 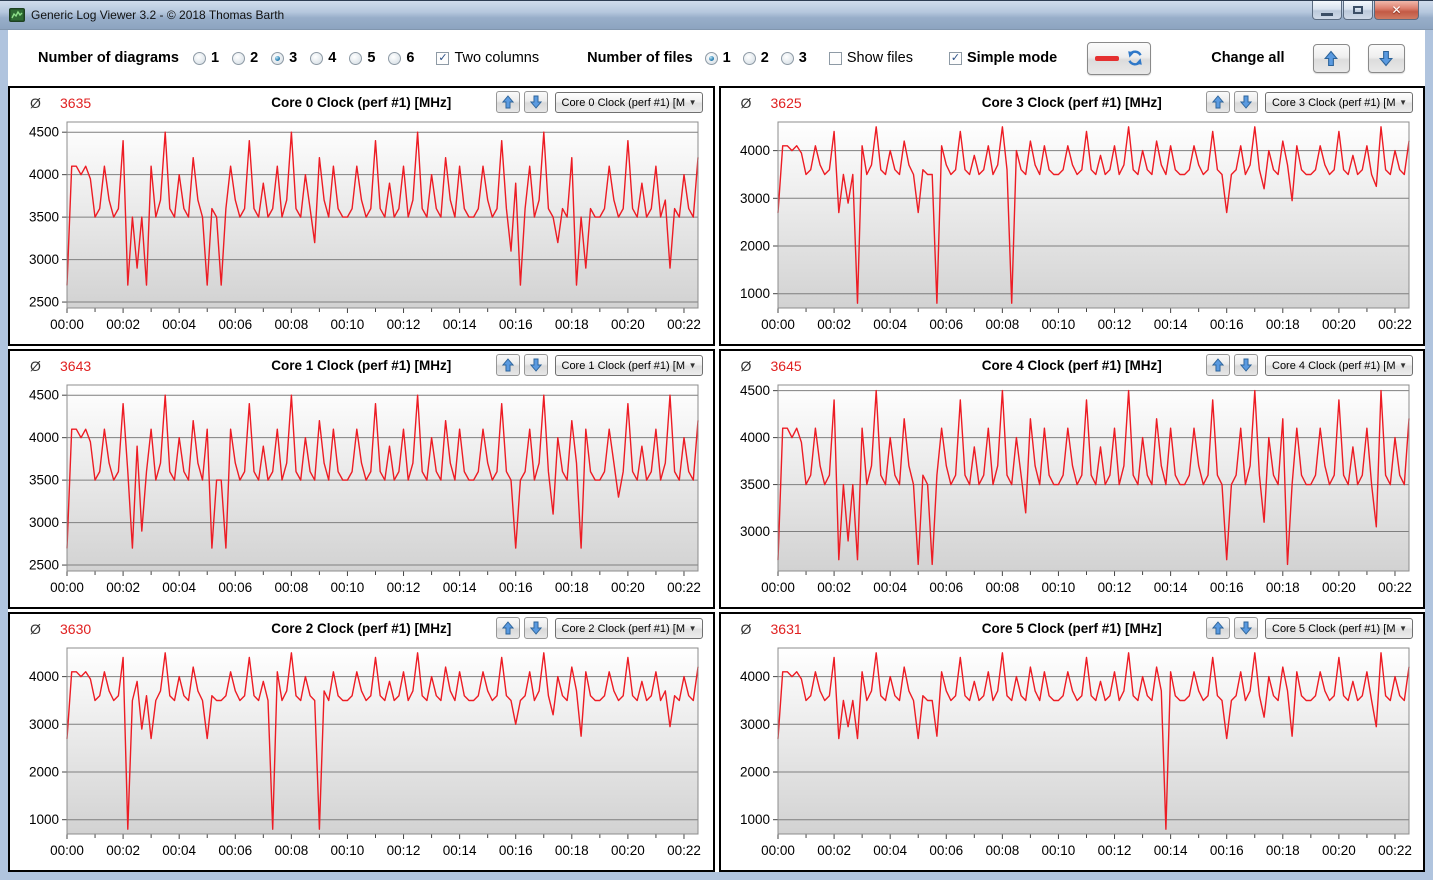 I want to click on diagrams-group-label: Number of diagrams, so click(x=108, y=58).